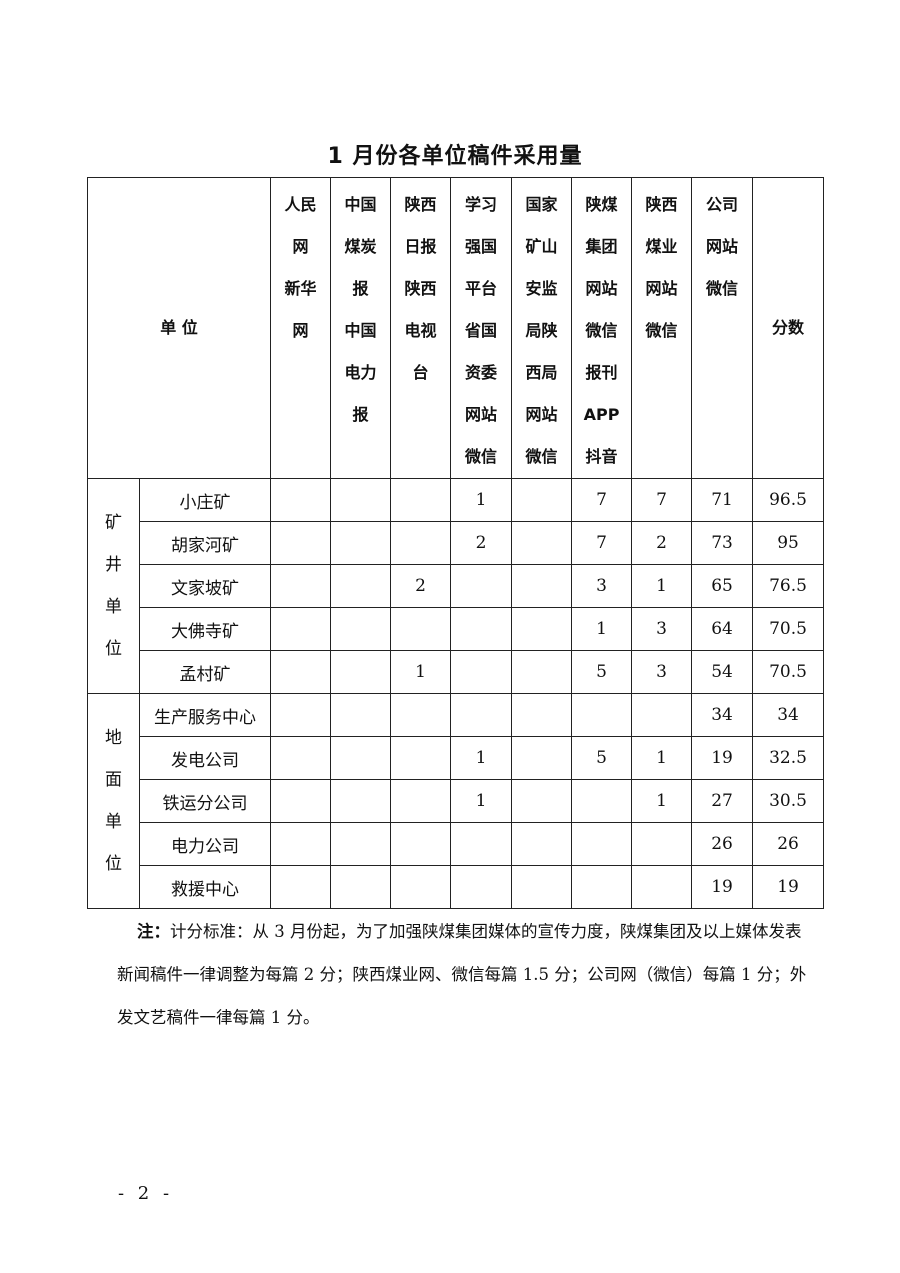 The height and width of the screenshot is (1273, 900). I want to click on count-cell: 26, so click(722, 844).